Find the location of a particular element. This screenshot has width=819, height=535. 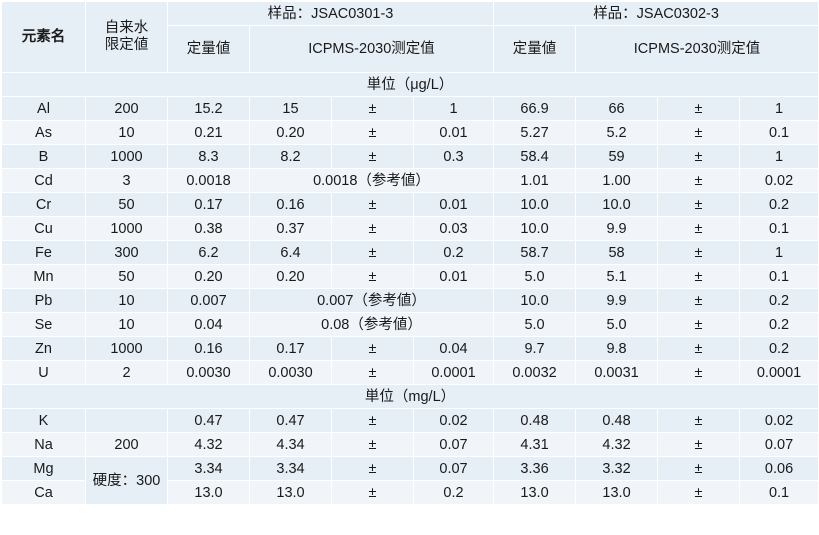

sample1-quant-cell: 0.04 is located at coordinates (208, 324).